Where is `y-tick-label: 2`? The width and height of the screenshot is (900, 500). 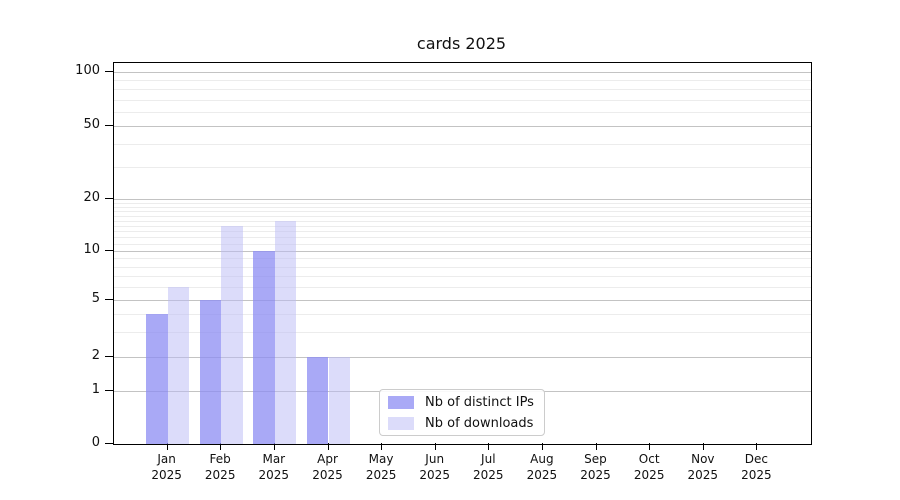
y-tick-label: 2 is located at coordinates (95, 355).